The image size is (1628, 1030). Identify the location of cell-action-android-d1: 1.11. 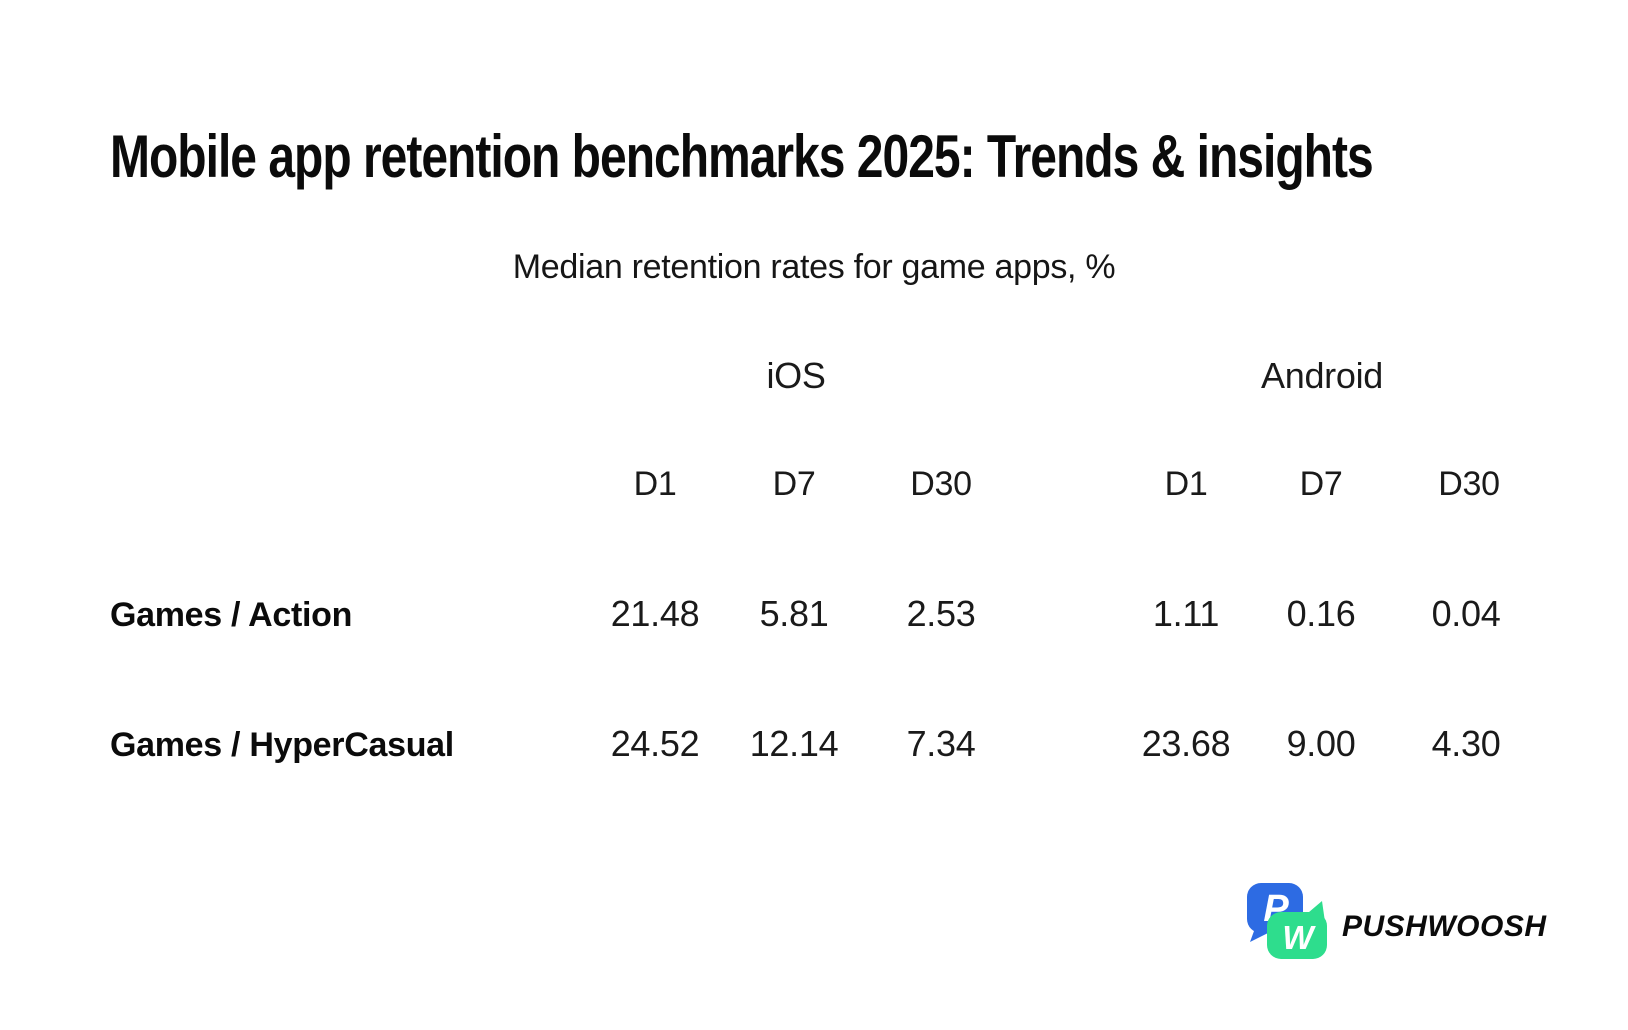
(1186, 613).